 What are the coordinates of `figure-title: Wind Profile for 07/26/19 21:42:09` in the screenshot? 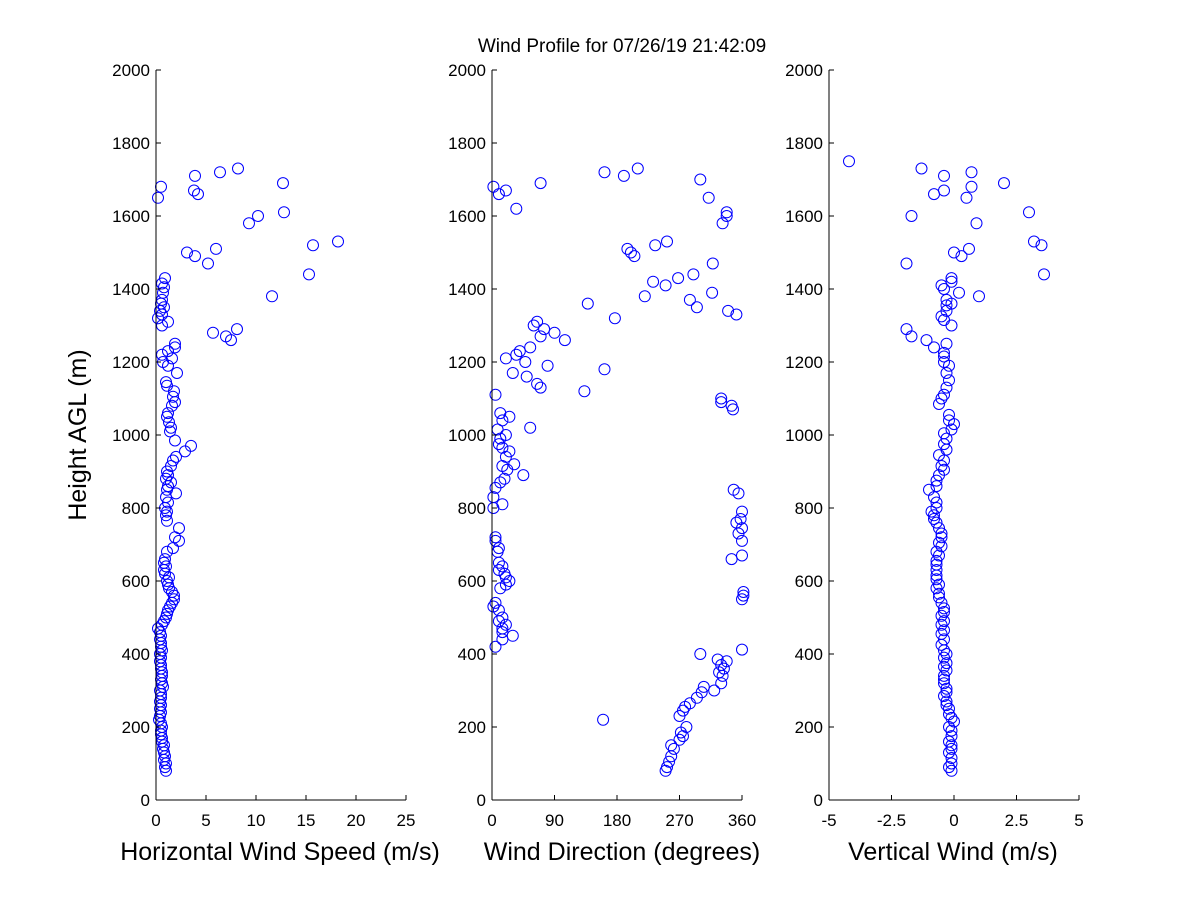 It's located at (622, 46).